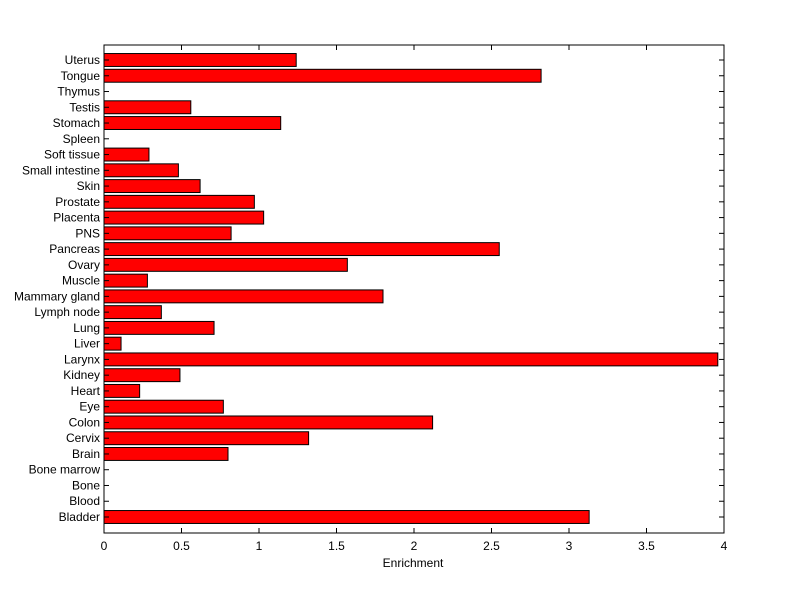 Image resolution: width=800 pixels, height=599 pixels. I want to click on bar-kidney, so click(142, 375).